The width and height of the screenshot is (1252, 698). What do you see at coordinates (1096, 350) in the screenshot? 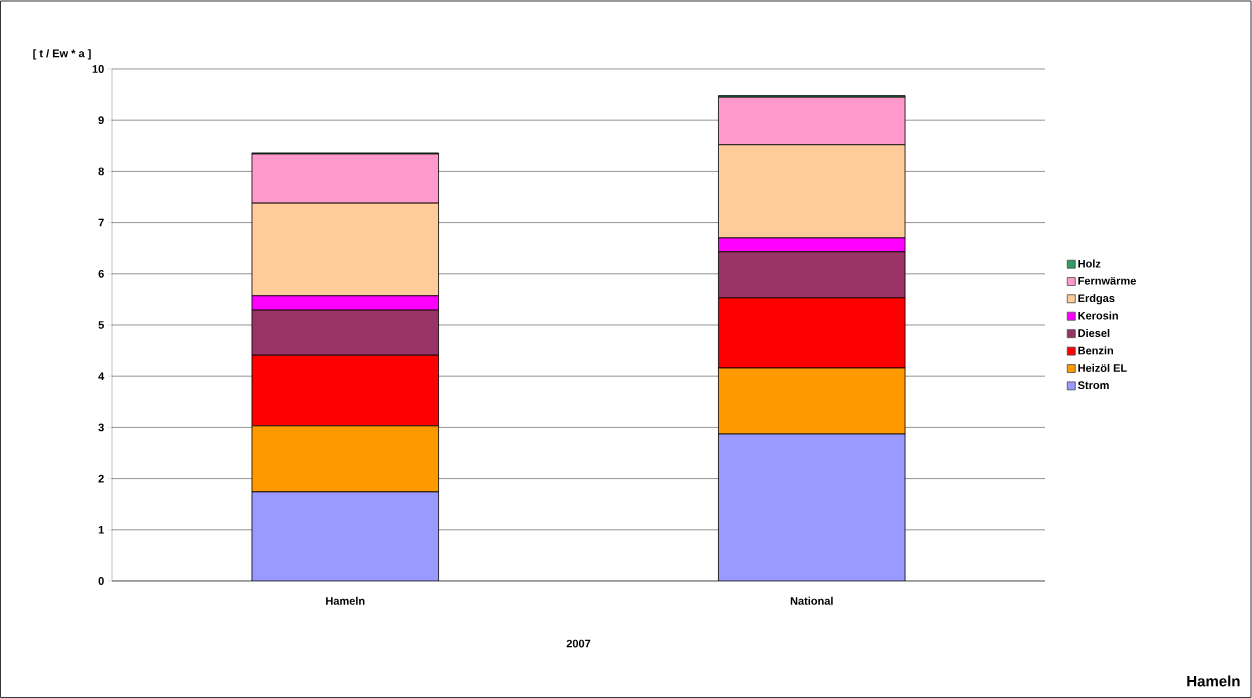
I see `legend-label: Benzin` at bounding box center [1096, 350].